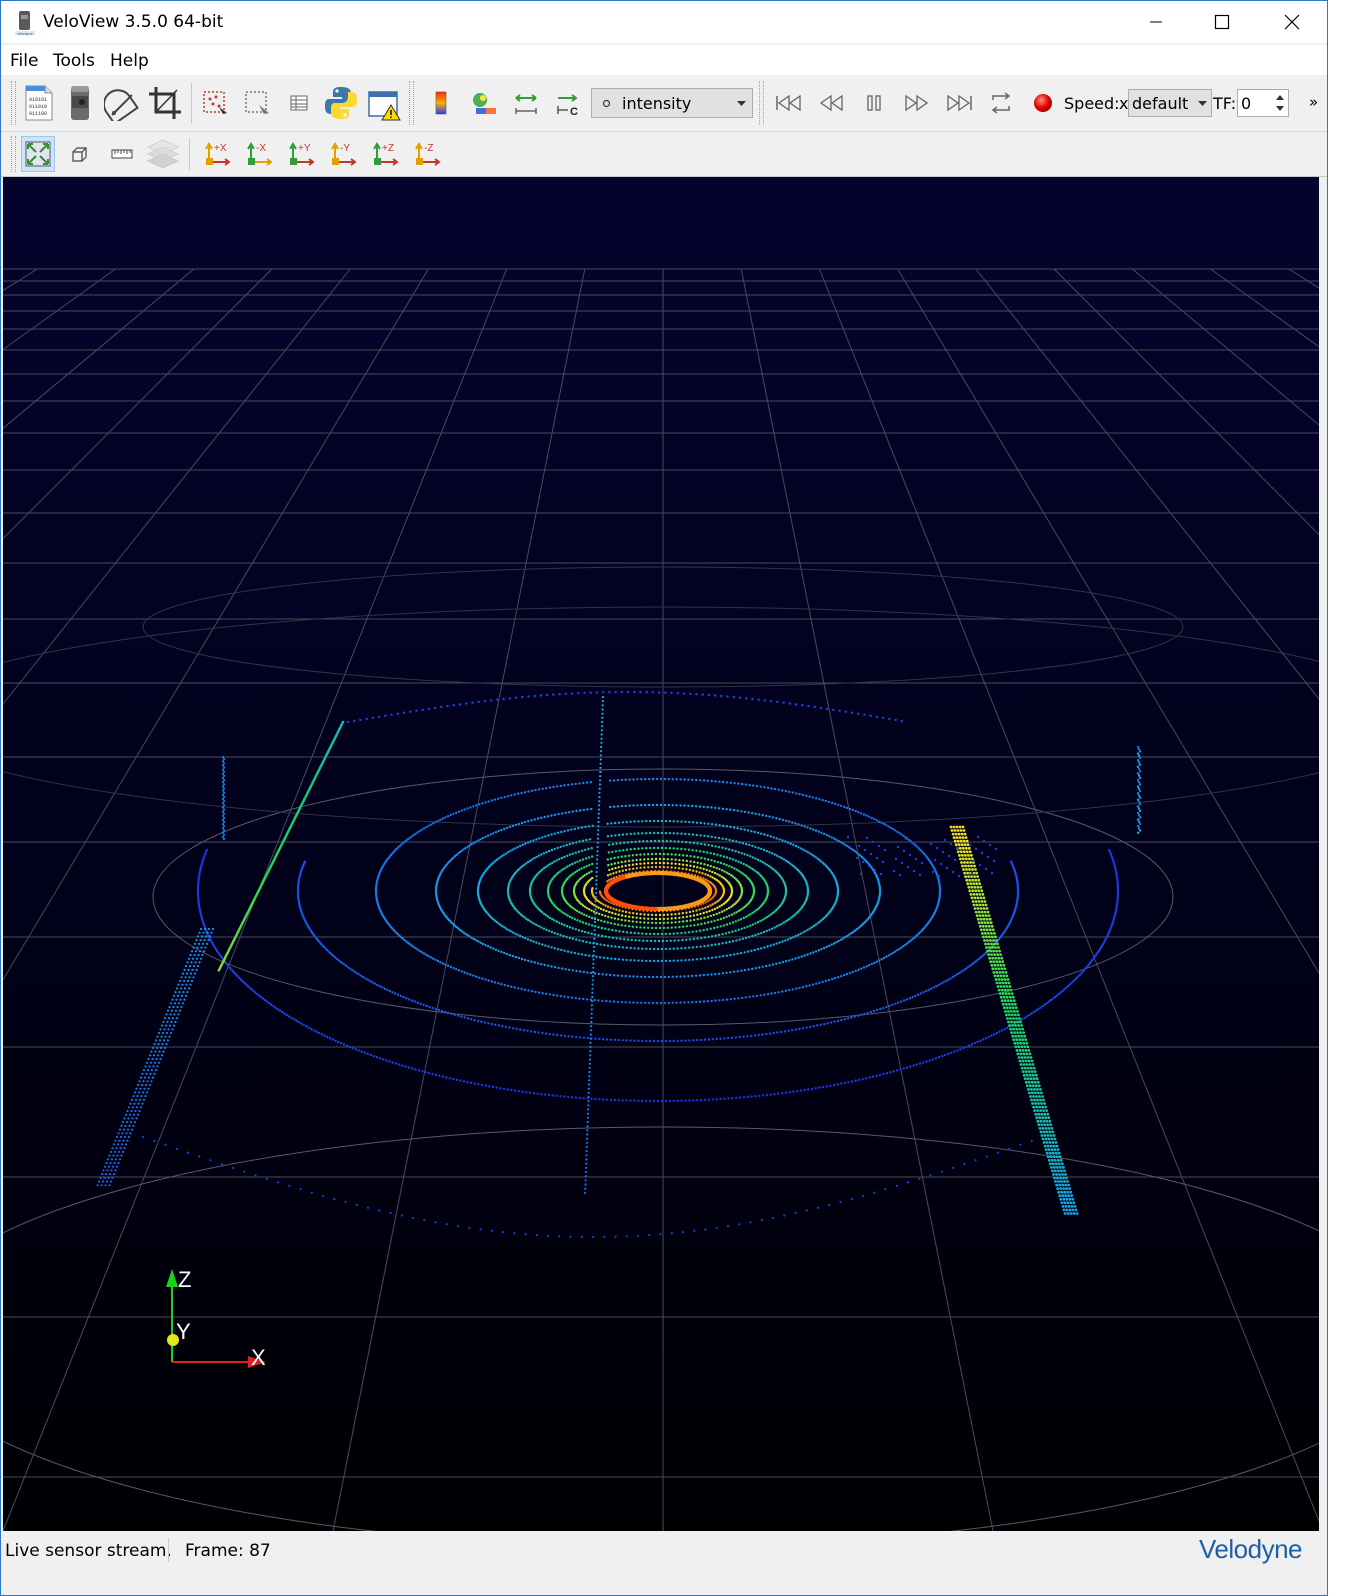  I want to click on close-button, so click(1292, 22).